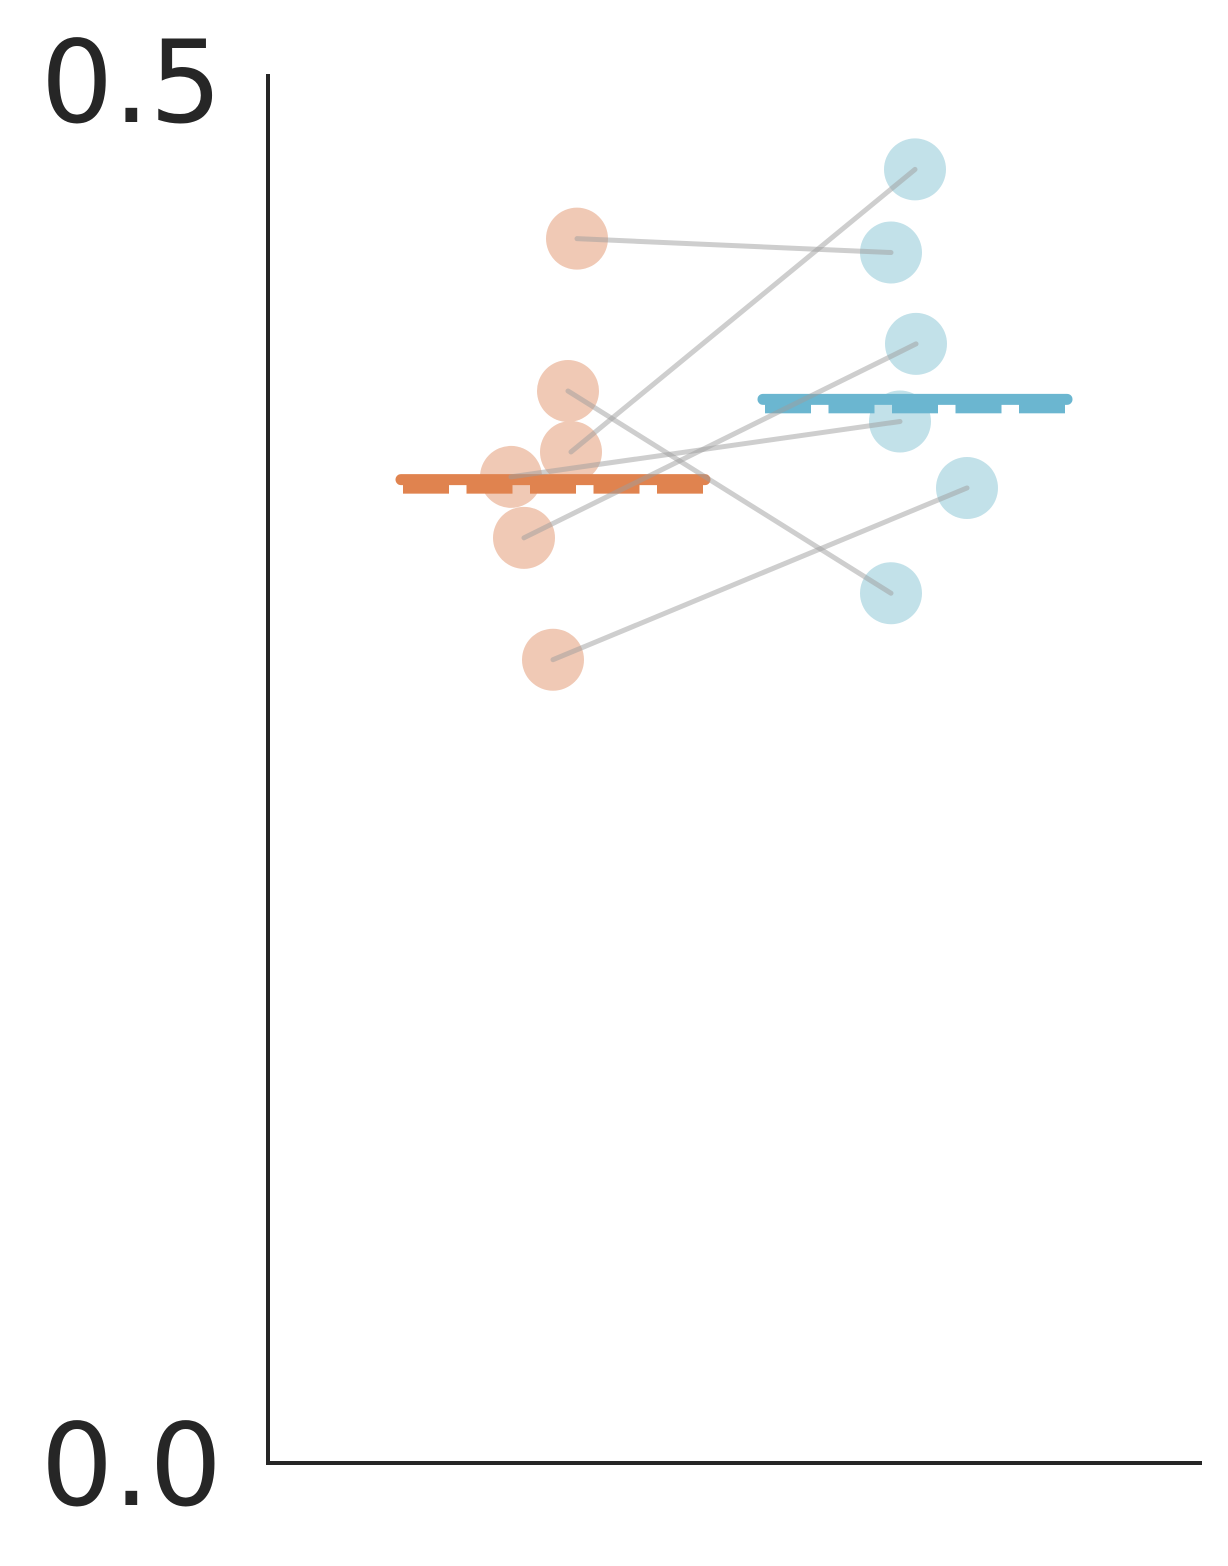 Image resolution: width=1228 pixels, height=1566 pixels. What do you see at coordinates (131, 1465) in the screenshot?
I see `y-tick-label-min: 0.0` at bounding box center [131, 1465].